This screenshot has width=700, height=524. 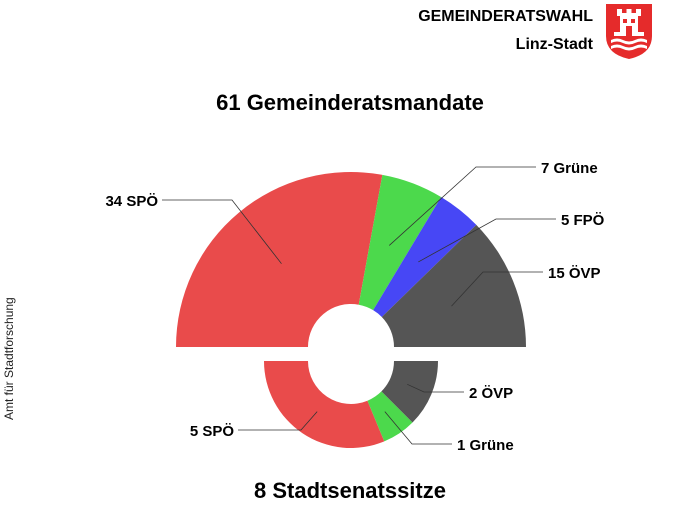 I want to click on lower-label-grüne: 1 Grüne, so click(x=485, y=445).